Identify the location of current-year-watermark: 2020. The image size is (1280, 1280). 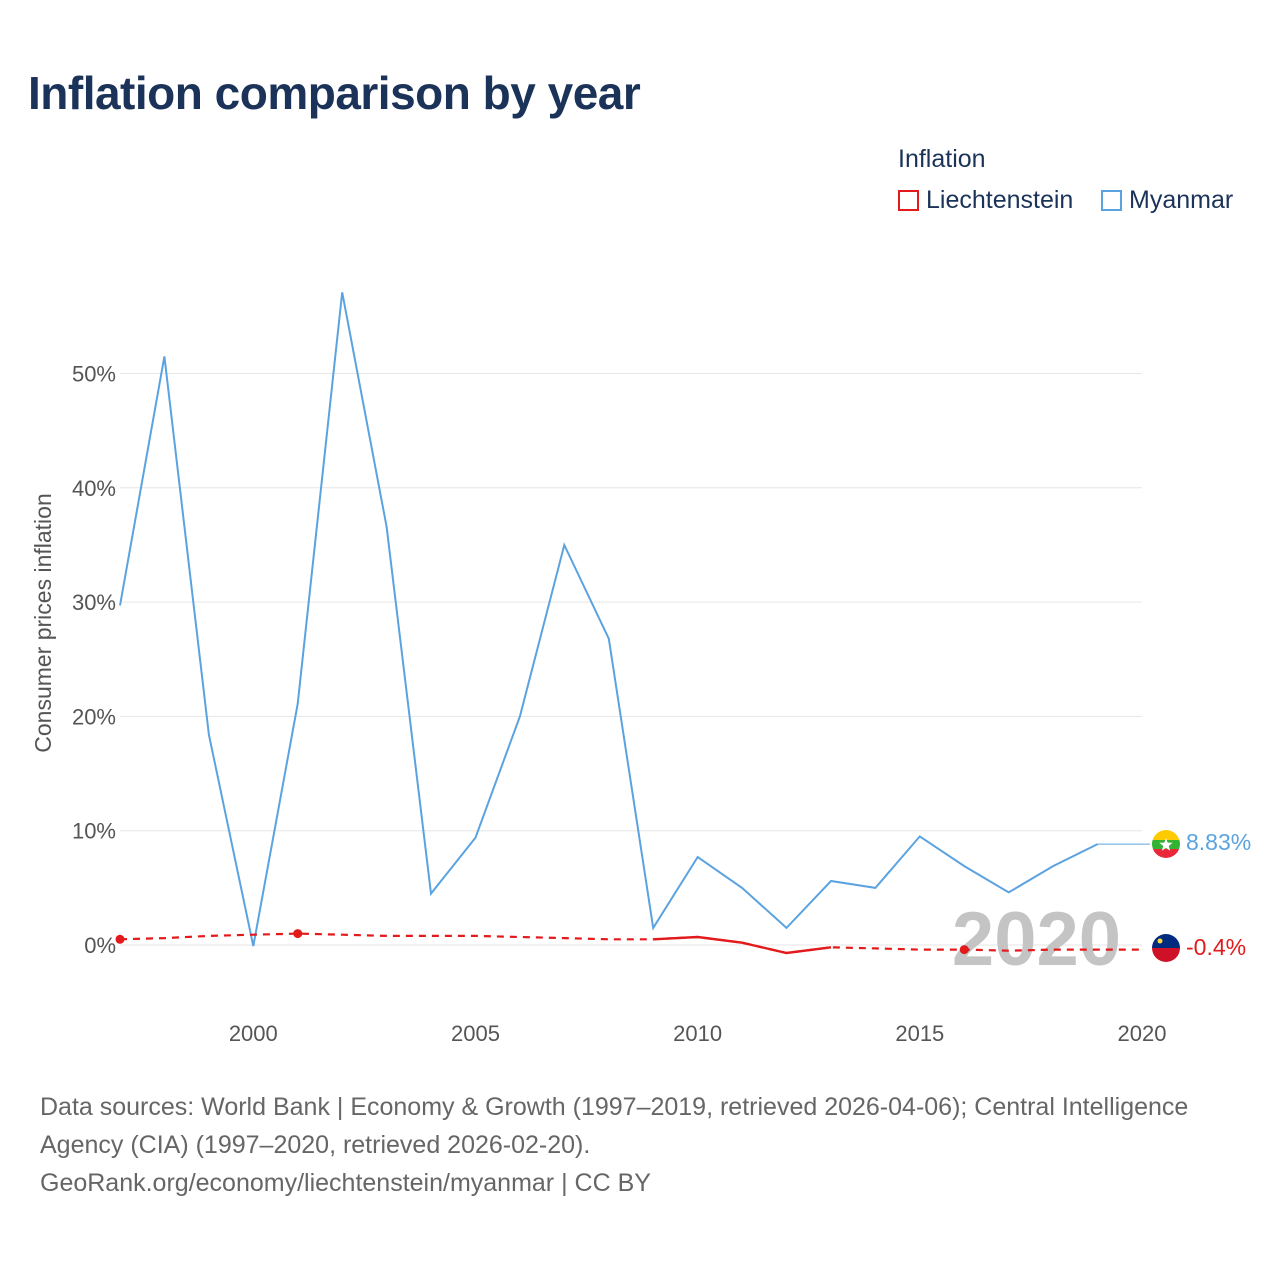
(1036, 939).